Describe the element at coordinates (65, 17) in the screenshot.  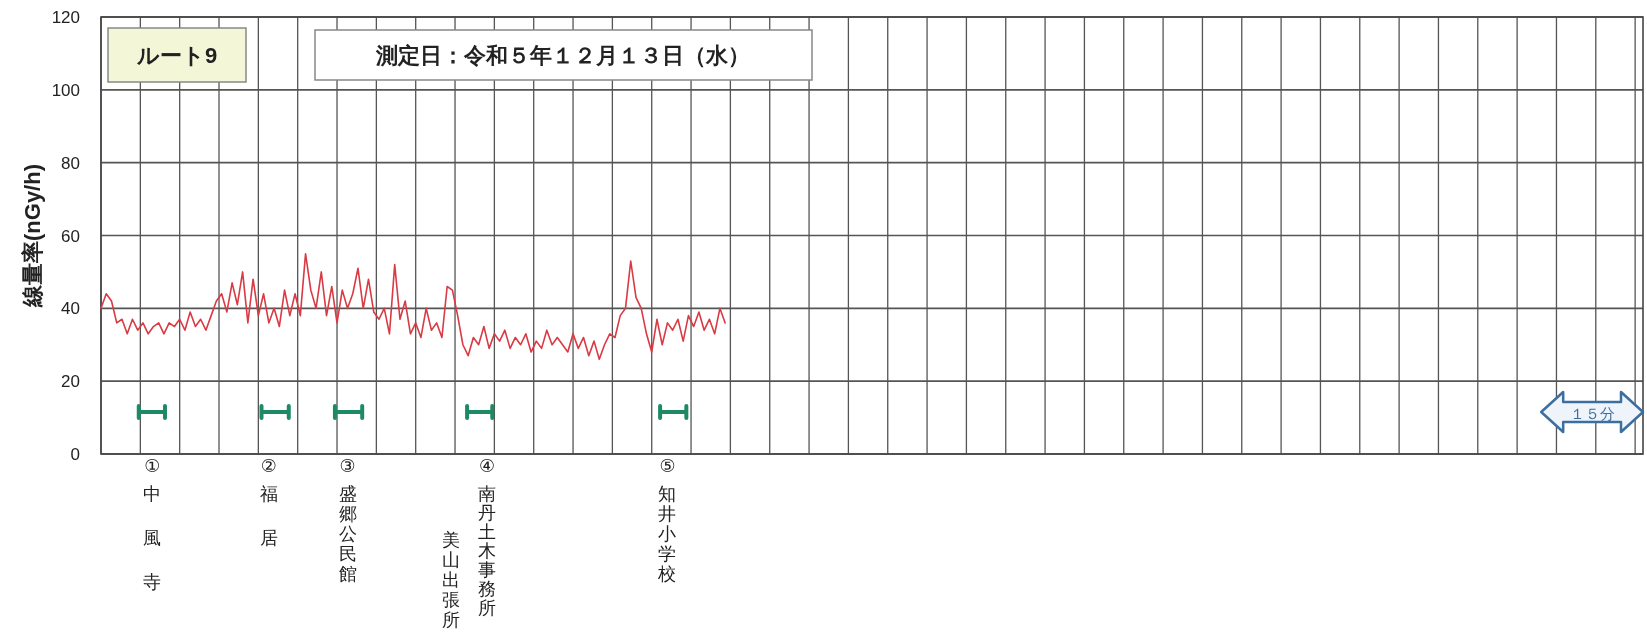
I see `y-tick-label: 120` at that location.